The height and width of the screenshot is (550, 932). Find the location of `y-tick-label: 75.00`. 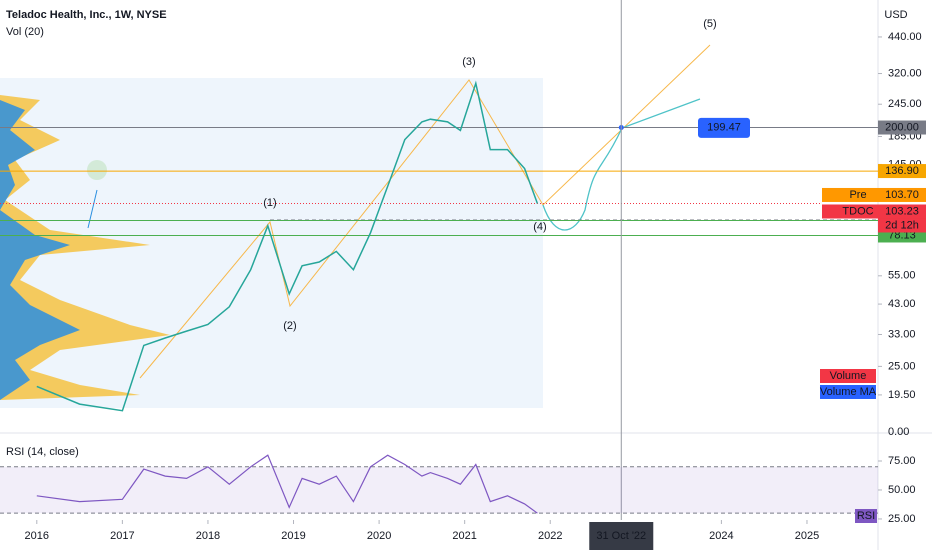

y-tick-label: 75.00 is located at coordinates (902, 461).